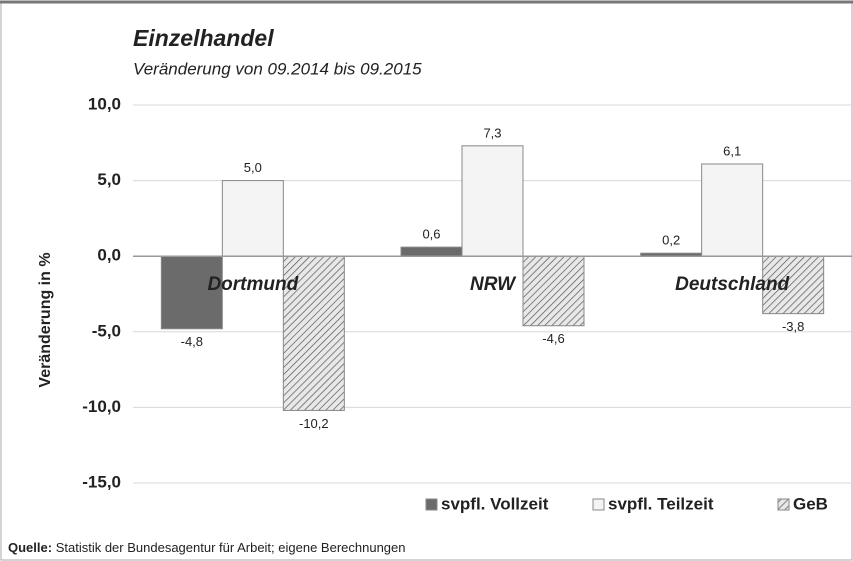 The image size is (853, 561). I want to click on value-label: 6,1, so click(732, 150).